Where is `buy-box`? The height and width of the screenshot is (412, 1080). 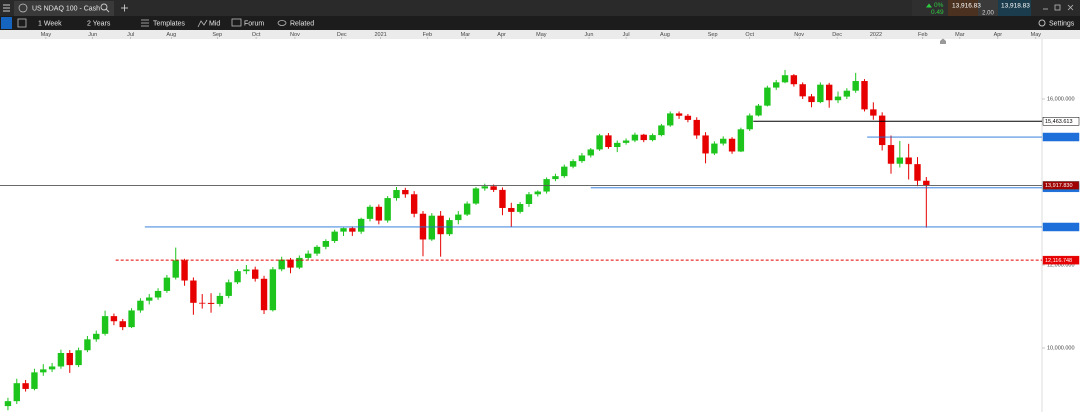
buy-box is located at coordinates (1014, 8).